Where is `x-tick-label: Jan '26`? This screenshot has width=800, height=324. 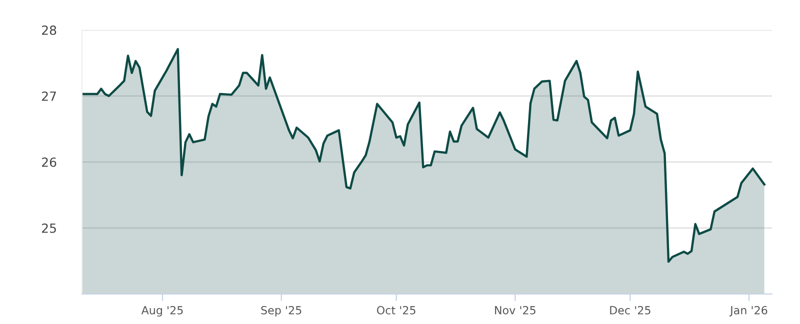 x-tick-label: Jan '26 is located at coordinates (749, 311).